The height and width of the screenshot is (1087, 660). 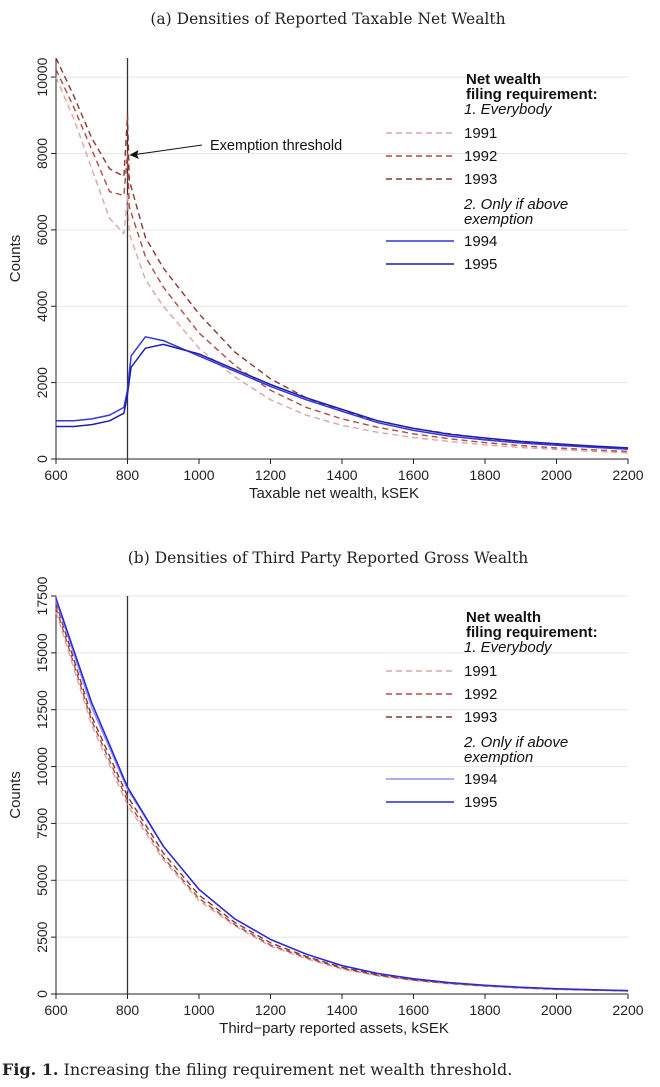 I want to click on chart-a-xtick-label-8: 2200, so click(x=627, y=475).